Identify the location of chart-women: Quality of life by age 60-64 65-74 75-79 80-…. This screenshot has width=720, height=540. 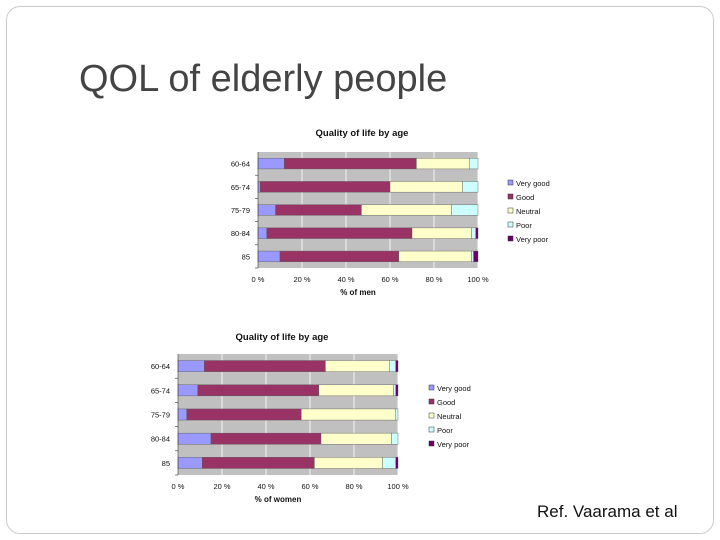
(311, 418).